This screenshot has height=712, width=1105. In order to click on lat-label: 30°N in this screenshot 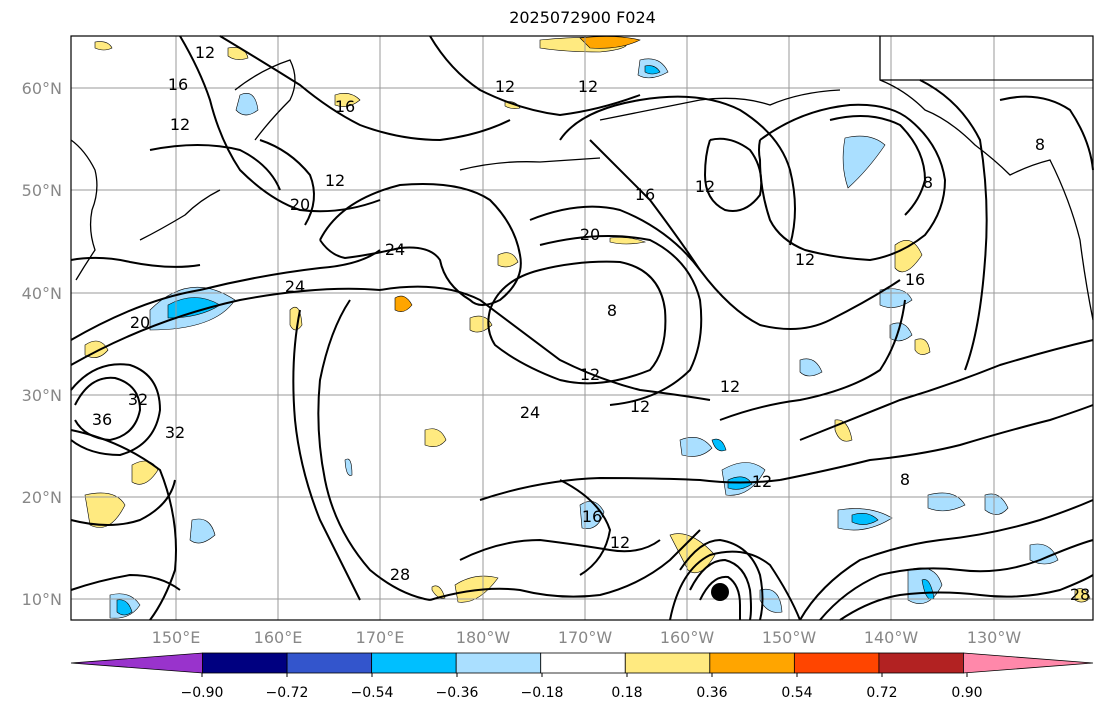, I will do `click(42, 395)`.